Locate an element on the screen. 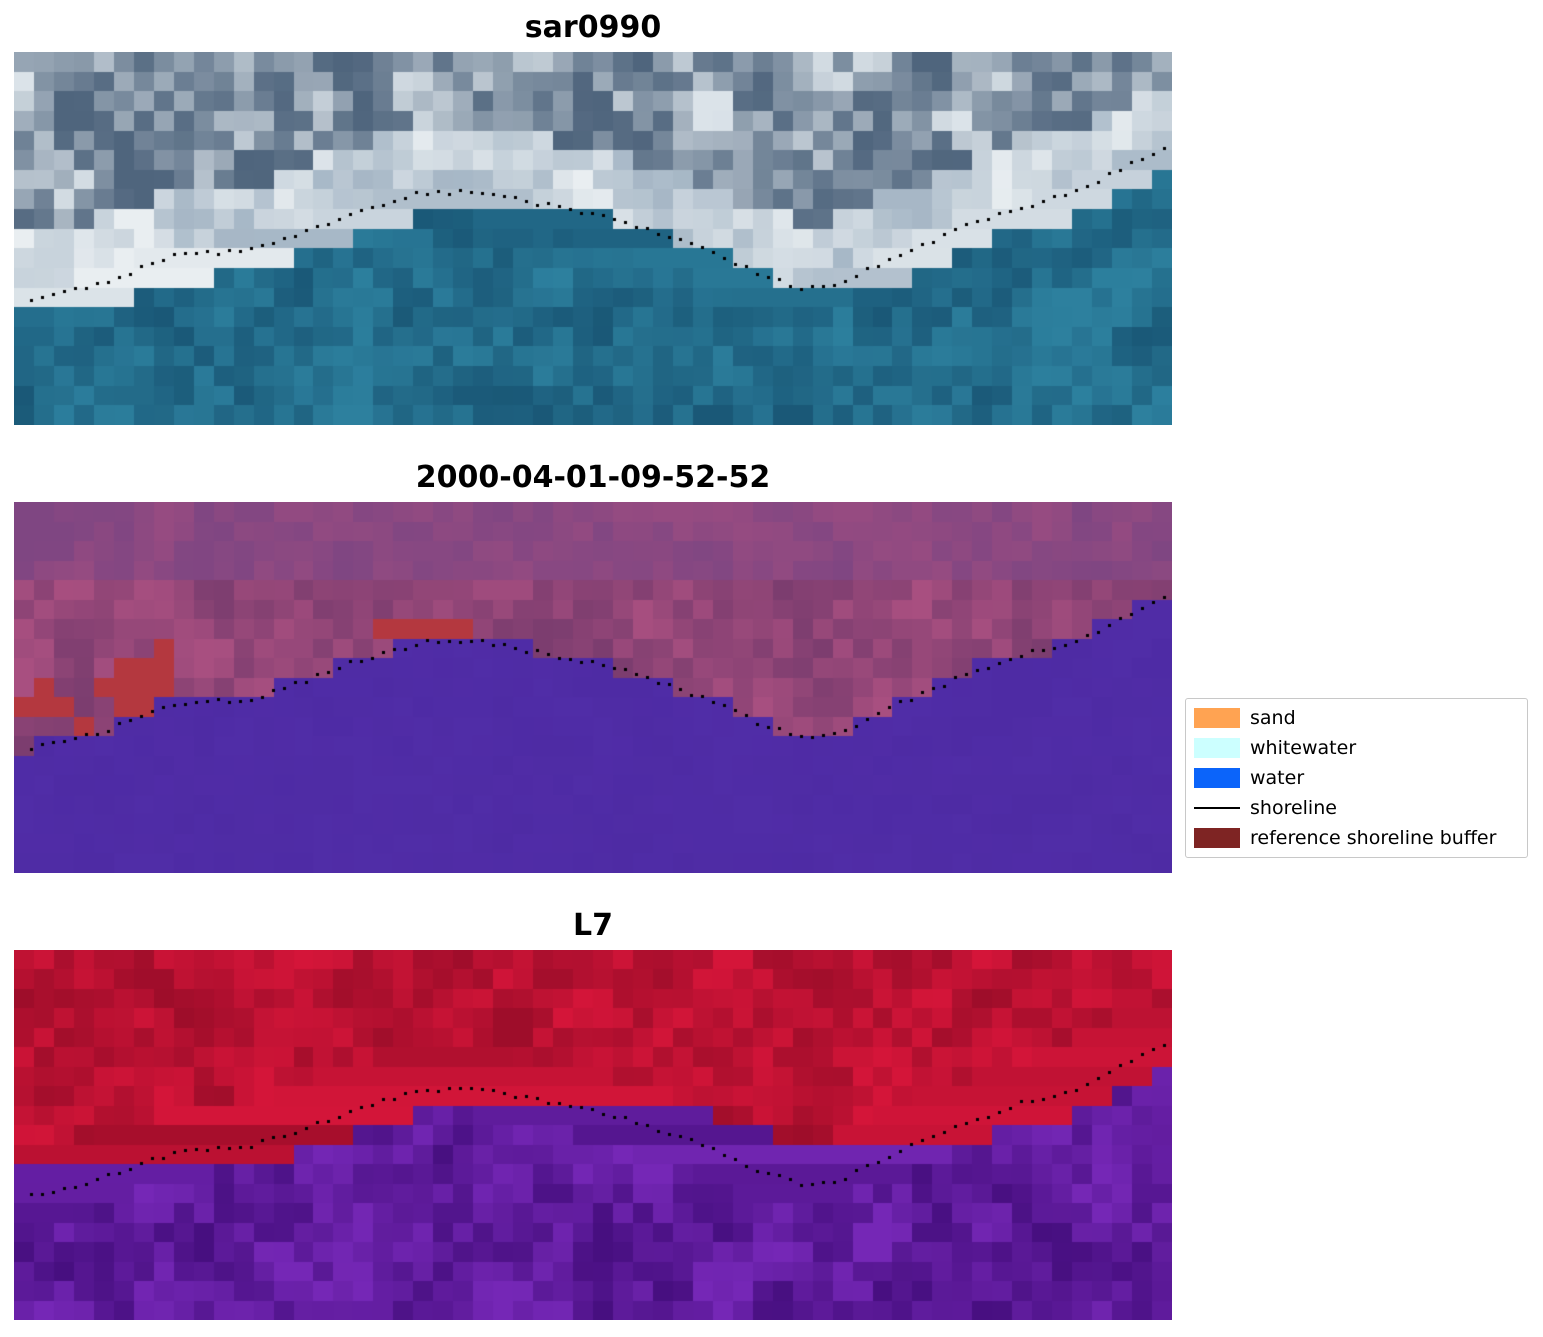  panel-title-sar0990: sar0990 is located at coordinates (593, 27).